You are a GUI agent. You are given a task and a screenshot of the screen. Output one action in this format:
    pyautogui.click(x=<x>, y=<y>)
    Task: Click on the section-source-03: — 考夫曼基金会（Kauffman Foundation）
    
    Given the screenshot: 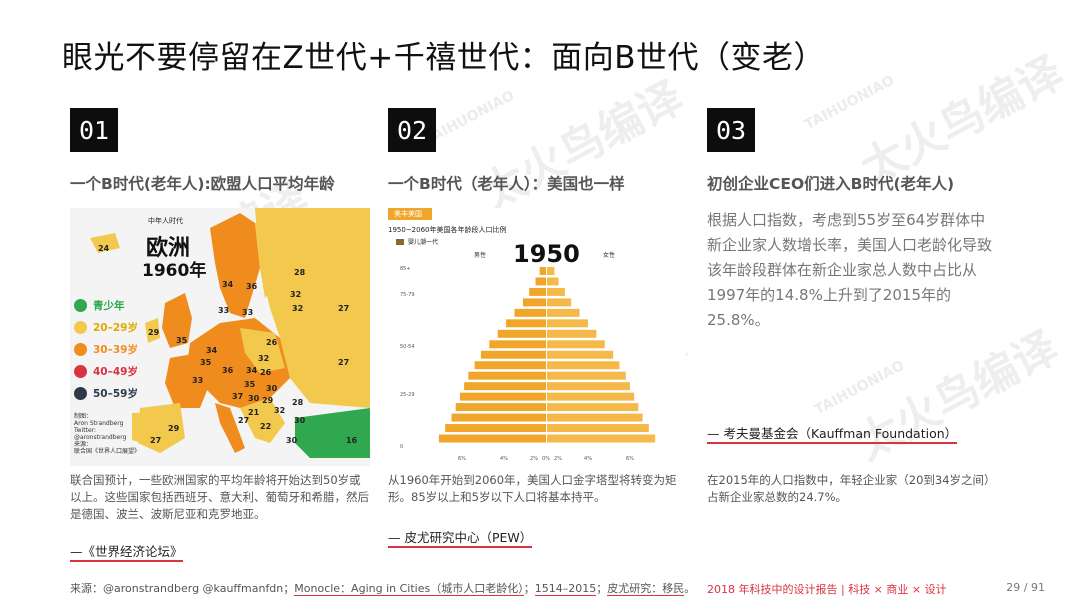 What is the action you would take?
    pyautogui.click(x=832, y=433)
    